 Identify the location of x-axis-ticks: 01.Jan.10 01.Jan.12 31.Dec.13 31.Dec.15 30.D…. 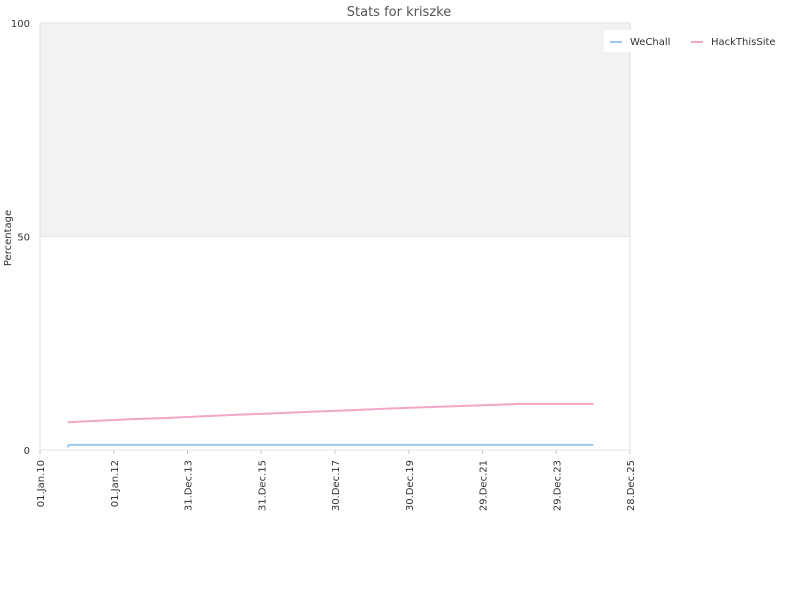
(336, 480).